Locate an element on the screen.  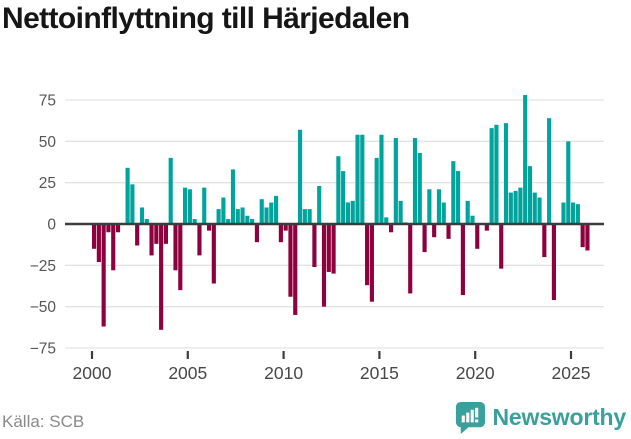
bar-2015-Q3 is located at coordinates (391, 228).